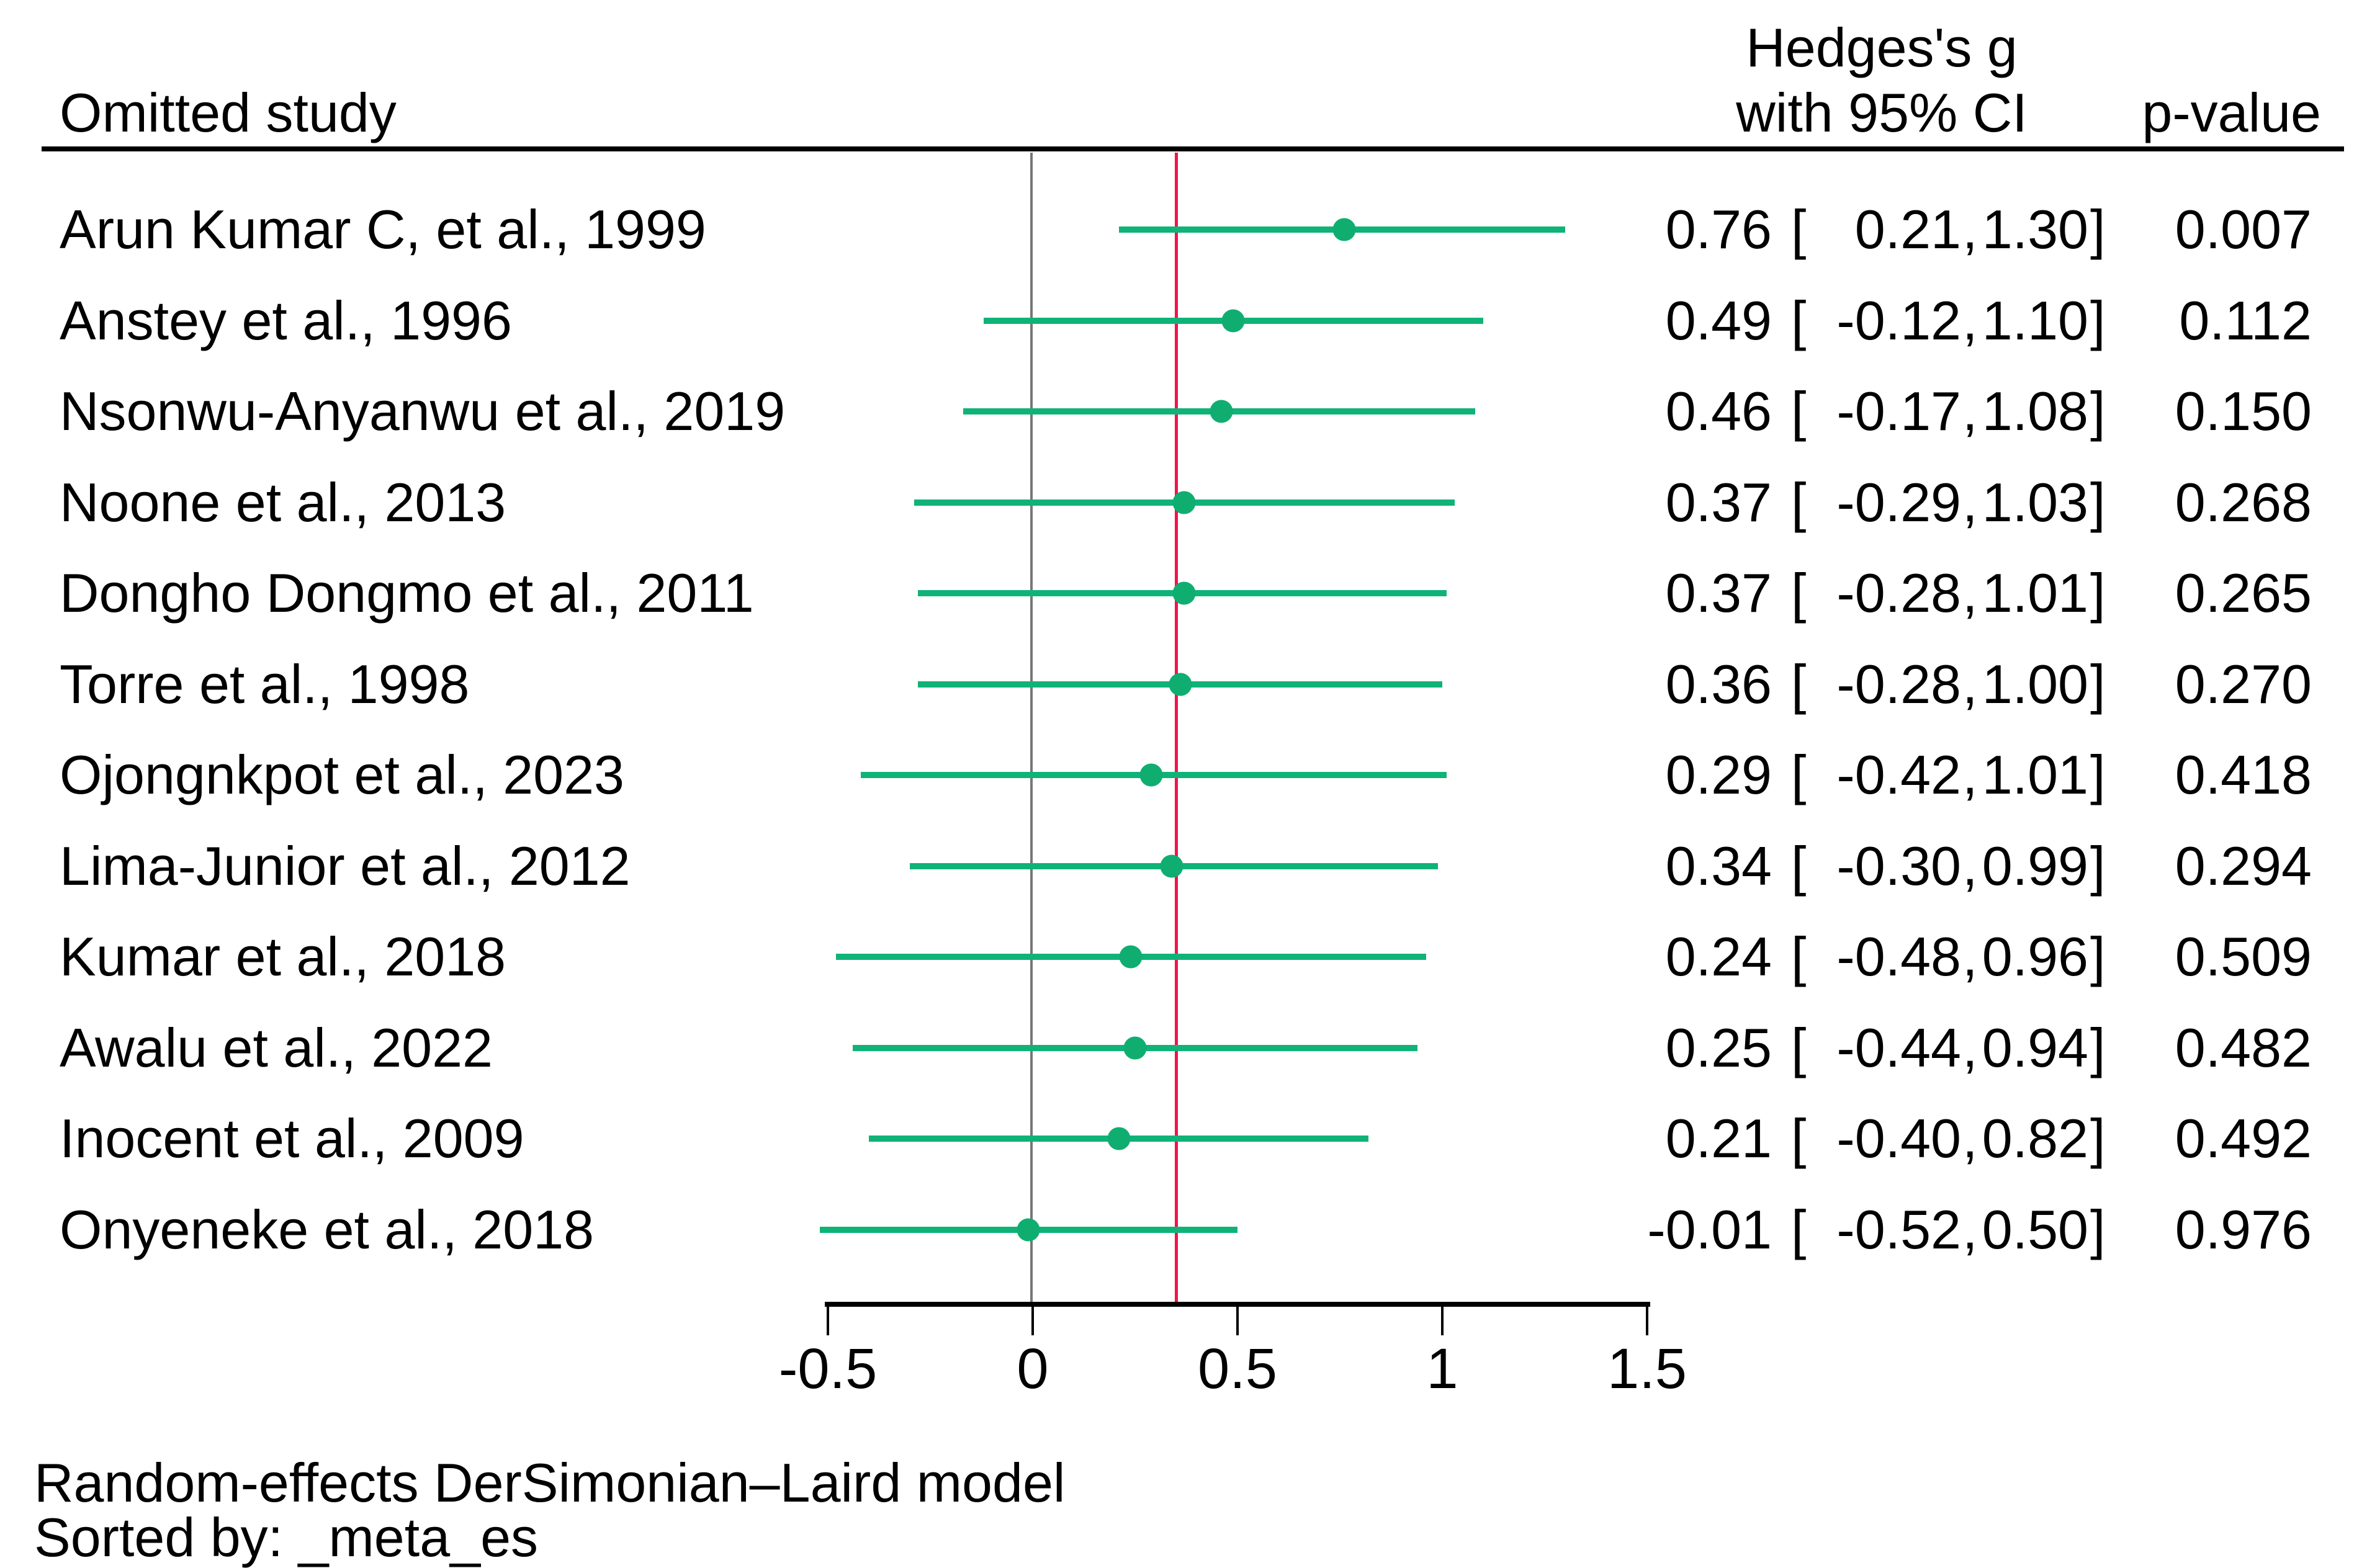  What do you see at coordinates (1718, 866) in the screenshot?
I see `effect-size-value: 0.34` at bounding box center [1718, 866].